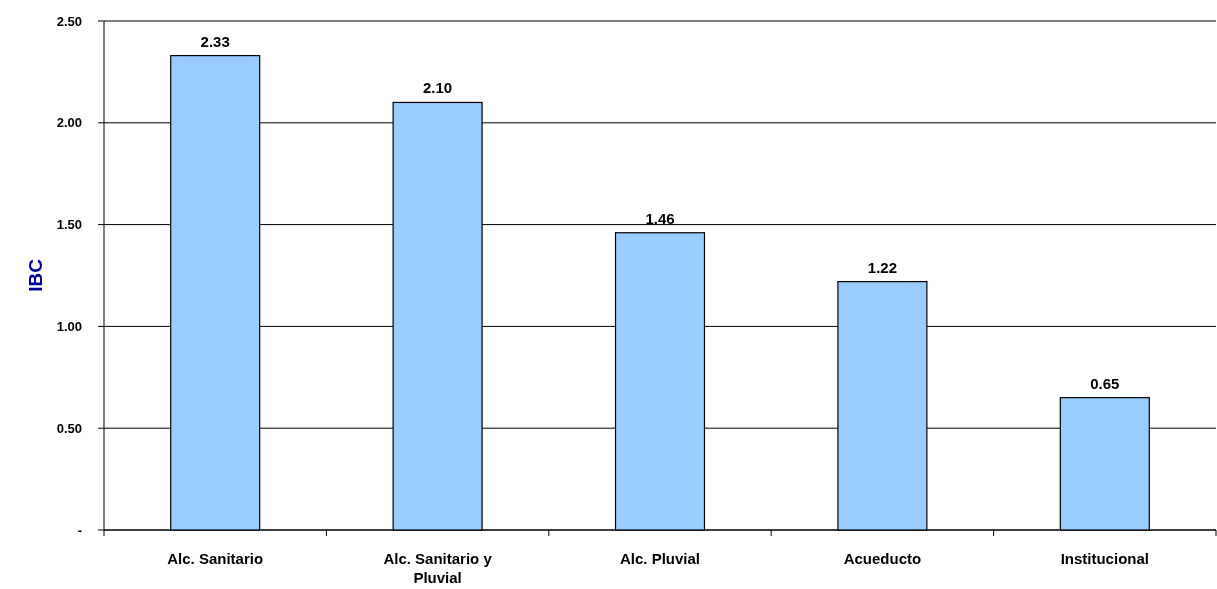 This screenshot has height=589, width=1217. I want to click on data-label: 1.46, so click(660, 218).